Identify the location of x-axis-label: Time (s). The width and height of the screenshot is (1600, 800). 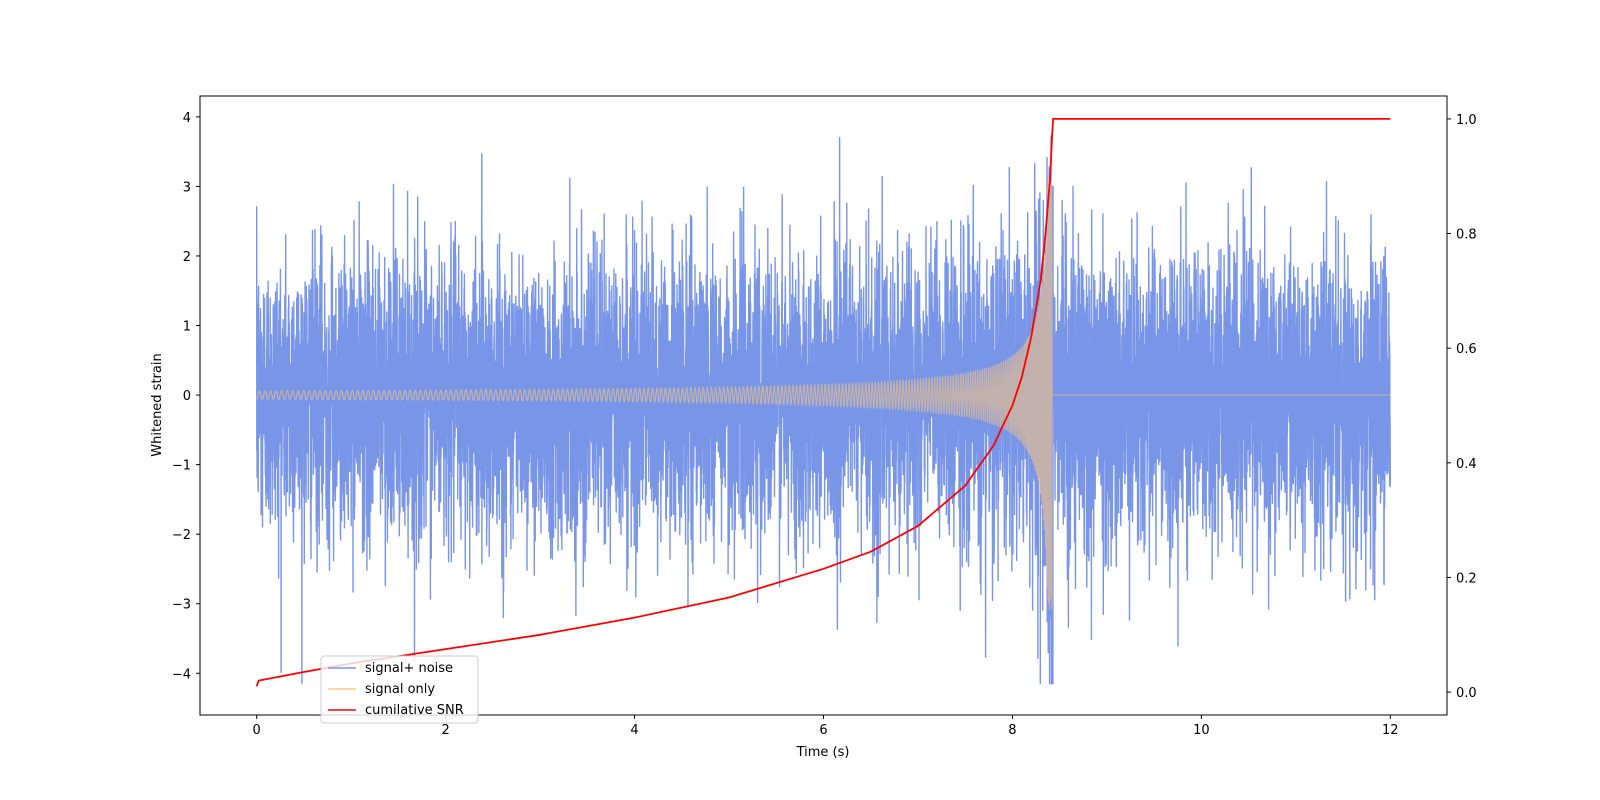
(823, 752).